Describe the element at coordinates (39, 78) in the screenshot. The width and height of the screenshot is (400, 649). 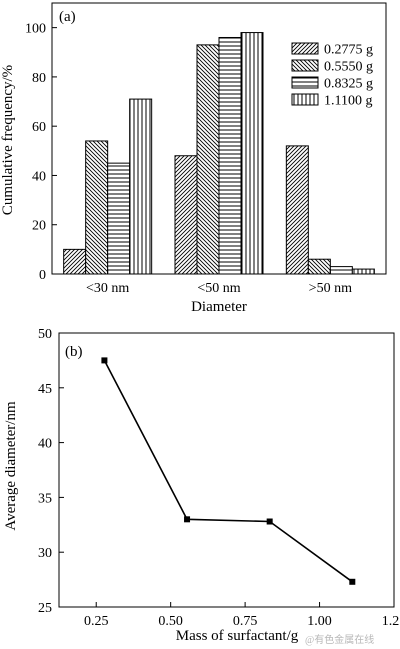
I see `y-tick-label-a: 80` at that location.